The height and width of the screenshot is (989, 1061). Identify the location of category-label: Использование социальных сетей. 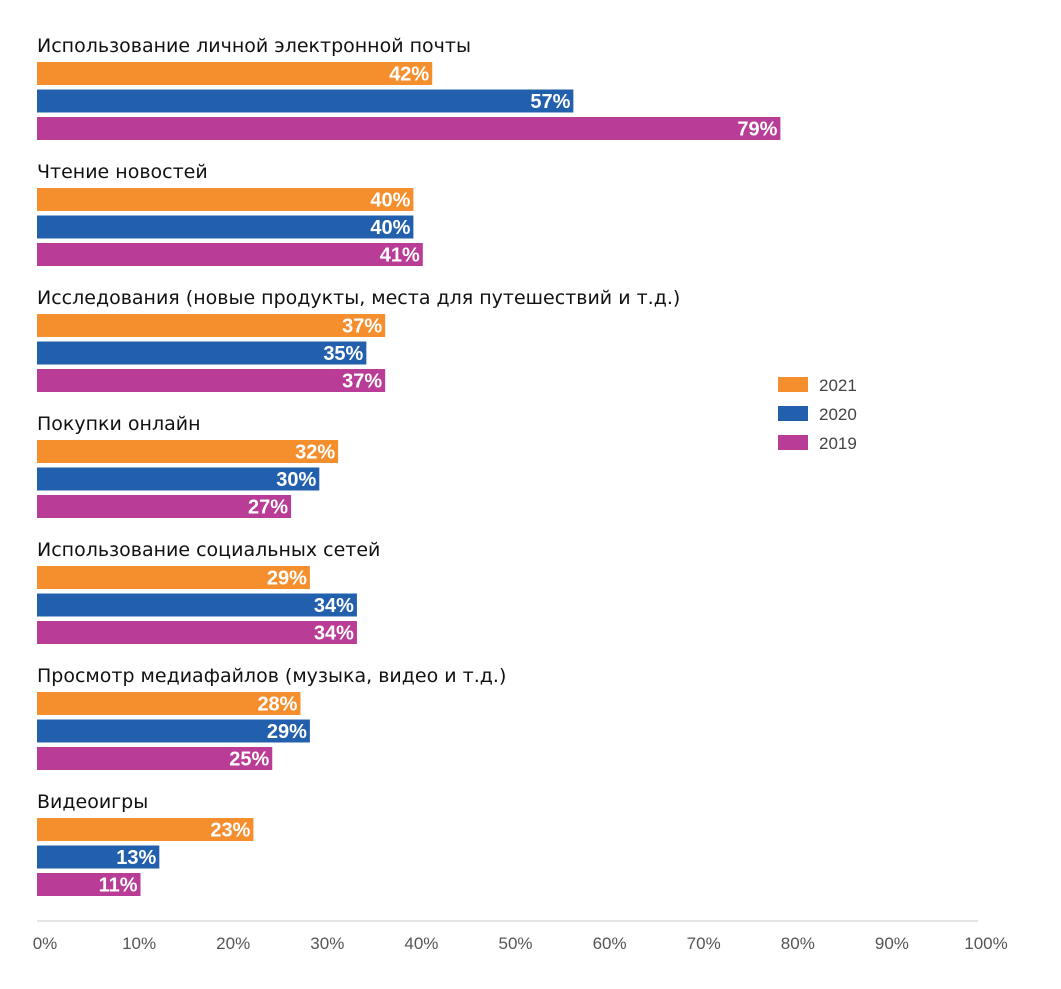
(208, 550).